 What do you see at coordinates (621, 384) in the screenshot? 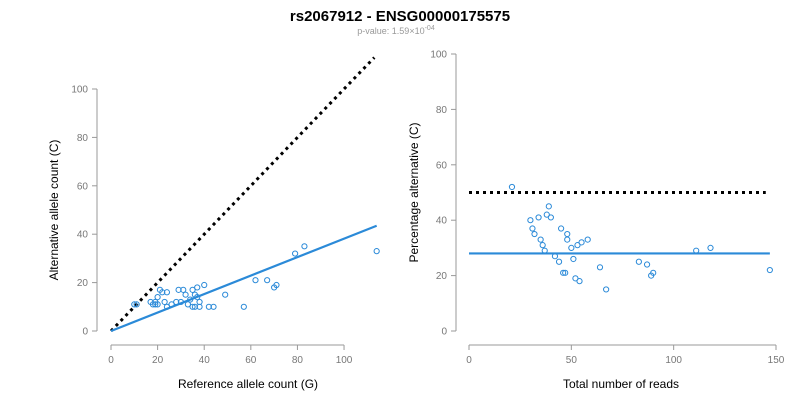
I see `x-axis-label: Total number of reads` at bounding box center [621, 384].